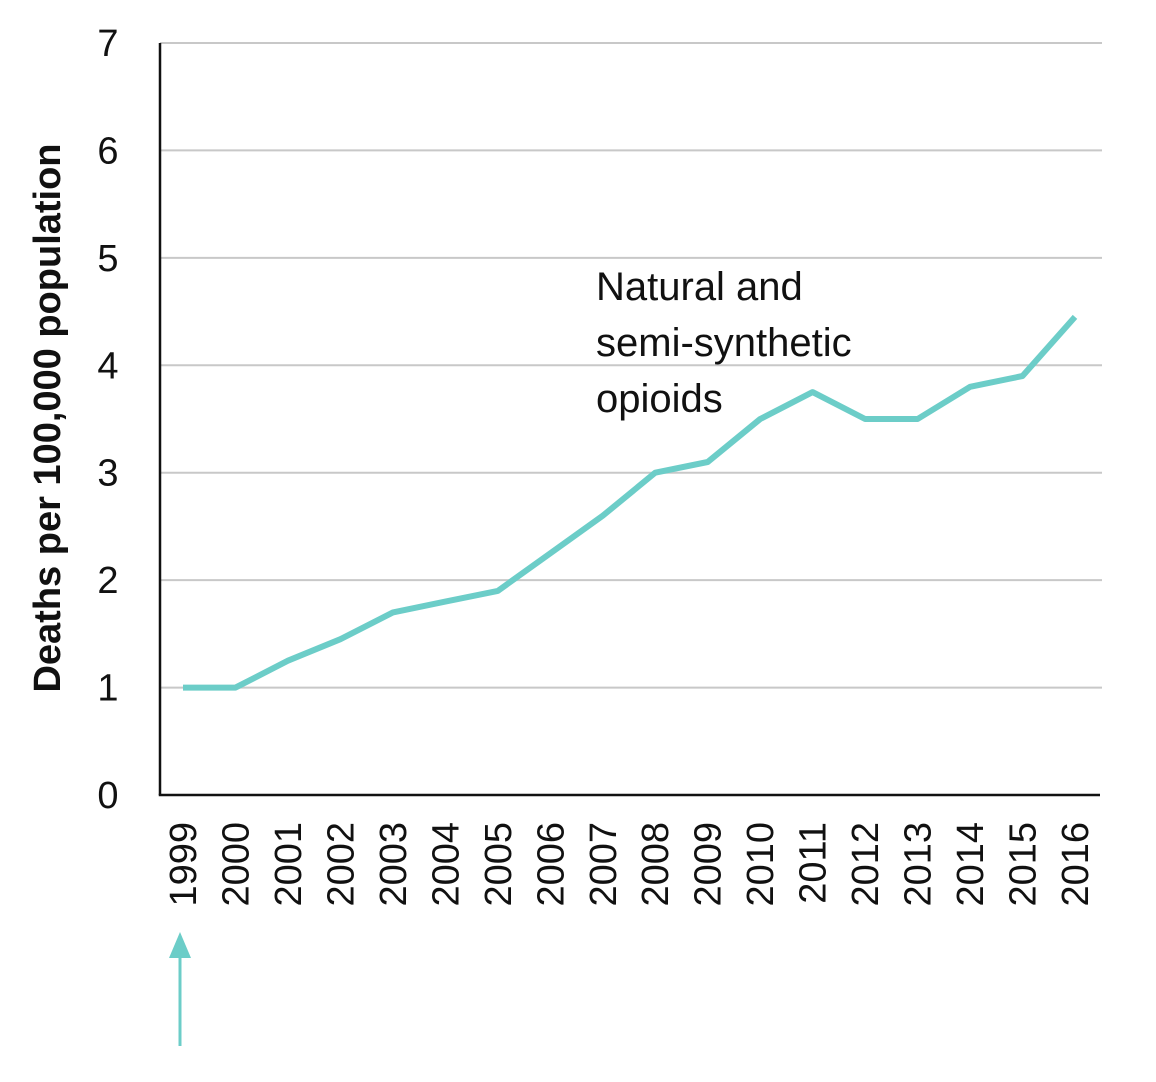 The height and width of the screenshot is (1082, 1156). What do you see at coordinates (107, 689) in the screenshot?
I see `y-tick-1: 1` at bounding box center [107, 689].